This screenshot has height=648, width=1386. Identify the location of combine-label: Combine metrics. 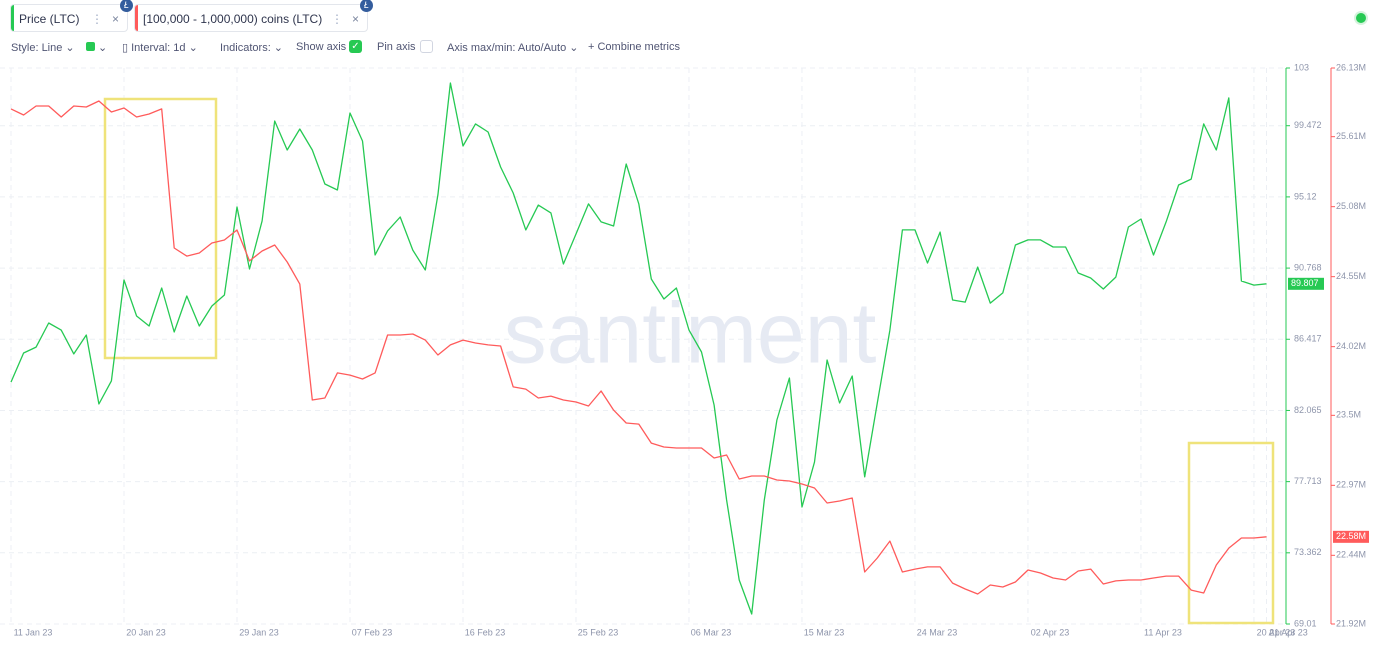
(639, 47).